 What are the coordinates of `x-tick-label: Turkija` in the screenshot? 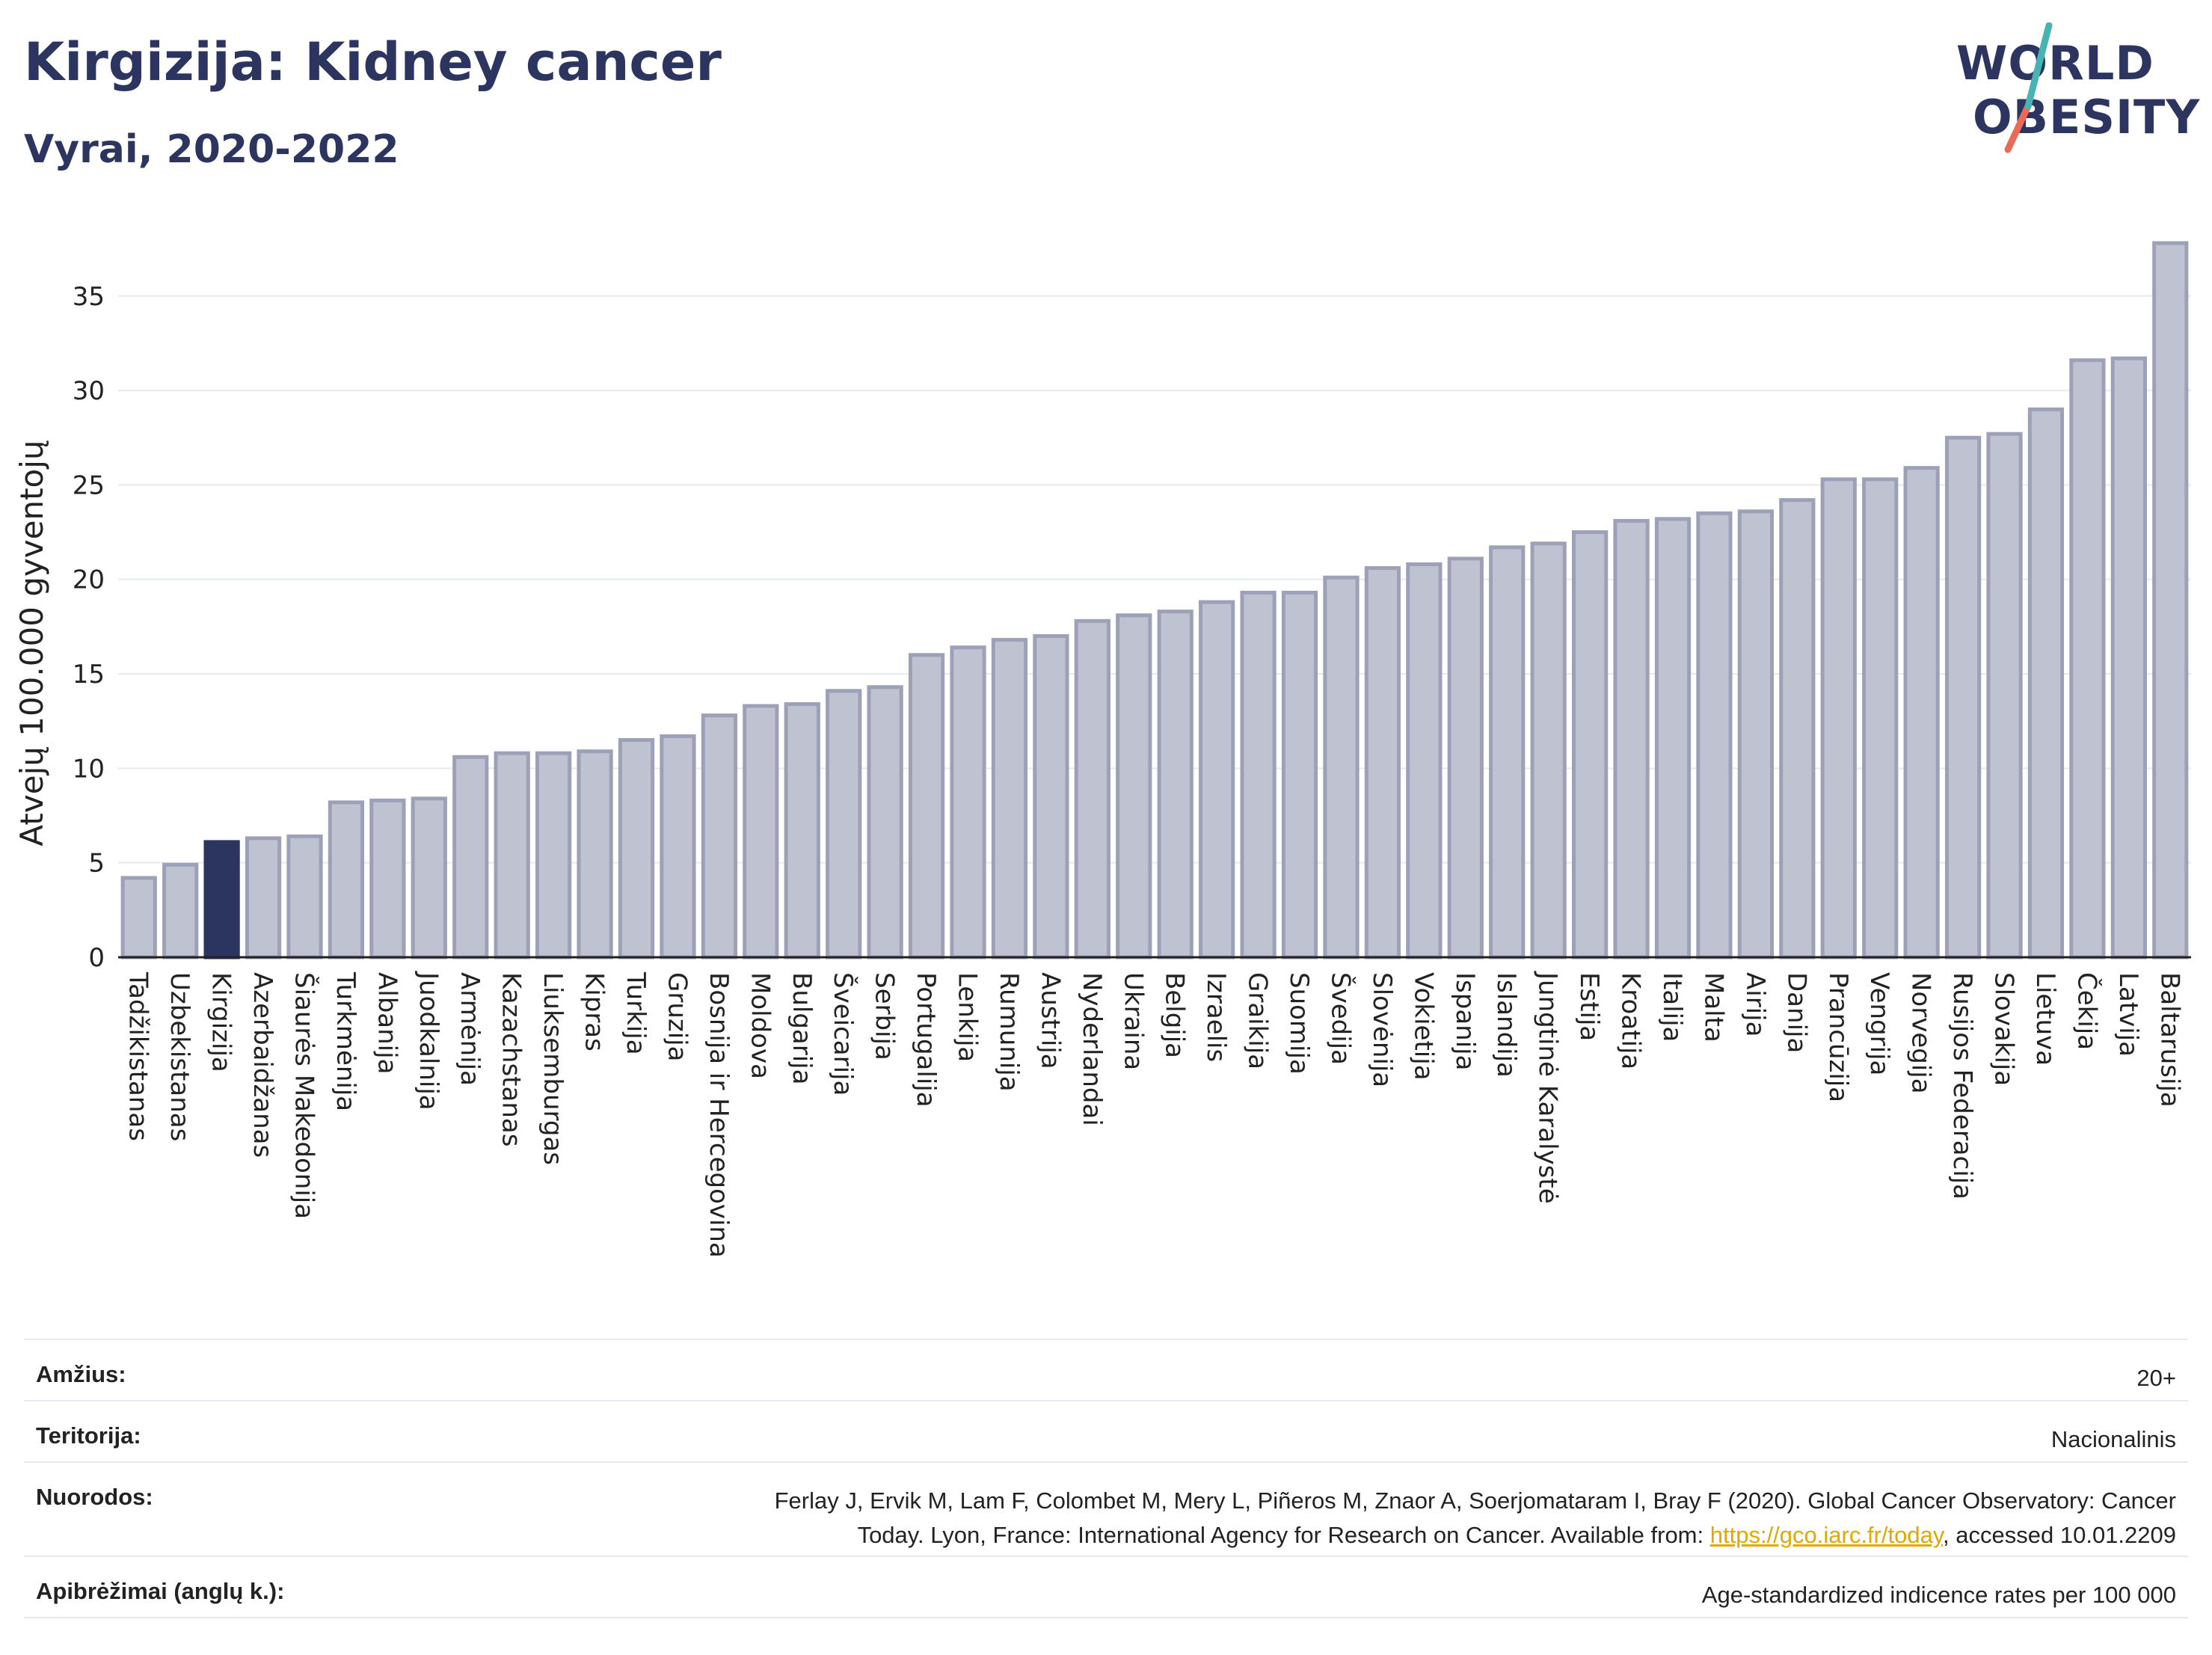 It's located at (636, 1013).